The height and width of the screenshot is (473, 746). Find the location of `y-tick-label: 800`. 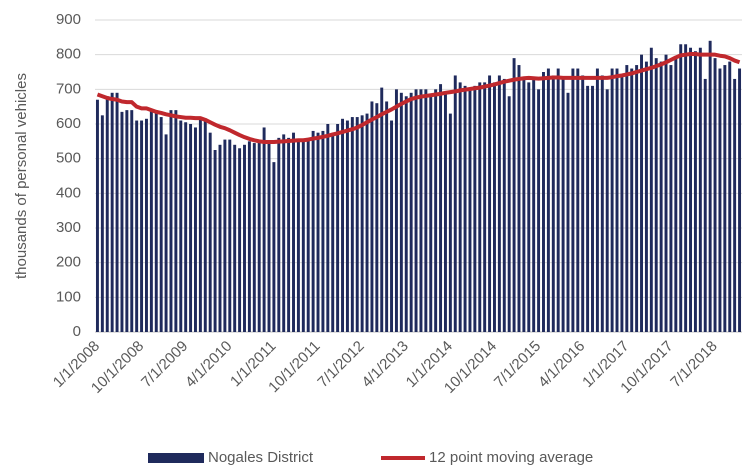

y-tick-label: 800 is located at coordinates (68, 54).